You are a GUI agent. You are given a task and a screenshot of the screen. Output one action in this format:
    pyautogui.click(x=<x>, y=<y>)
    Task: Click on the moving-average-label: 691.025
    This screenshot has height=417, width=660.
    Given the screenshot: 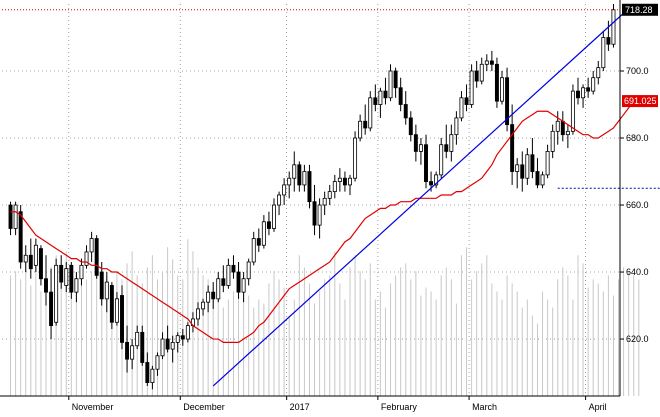 What is the action you would take?
    pyautogui.click(x=640, y=101)
    